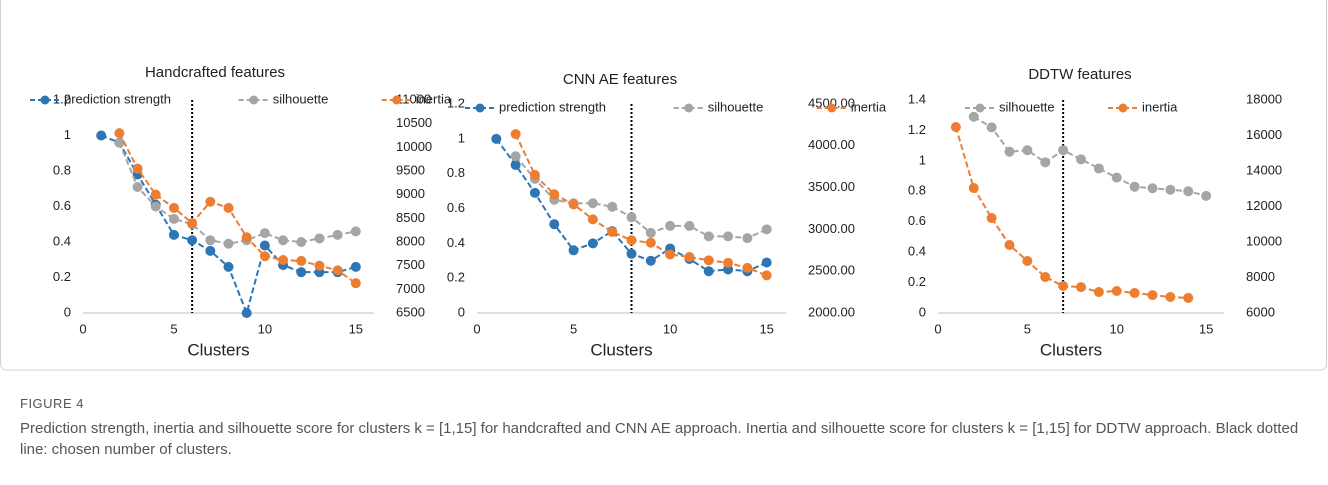 The image size is (1328, 485). Describe the element at coordinates (410, 311) in the screenshot. I see `y2-tick-label: 6500` at that location.